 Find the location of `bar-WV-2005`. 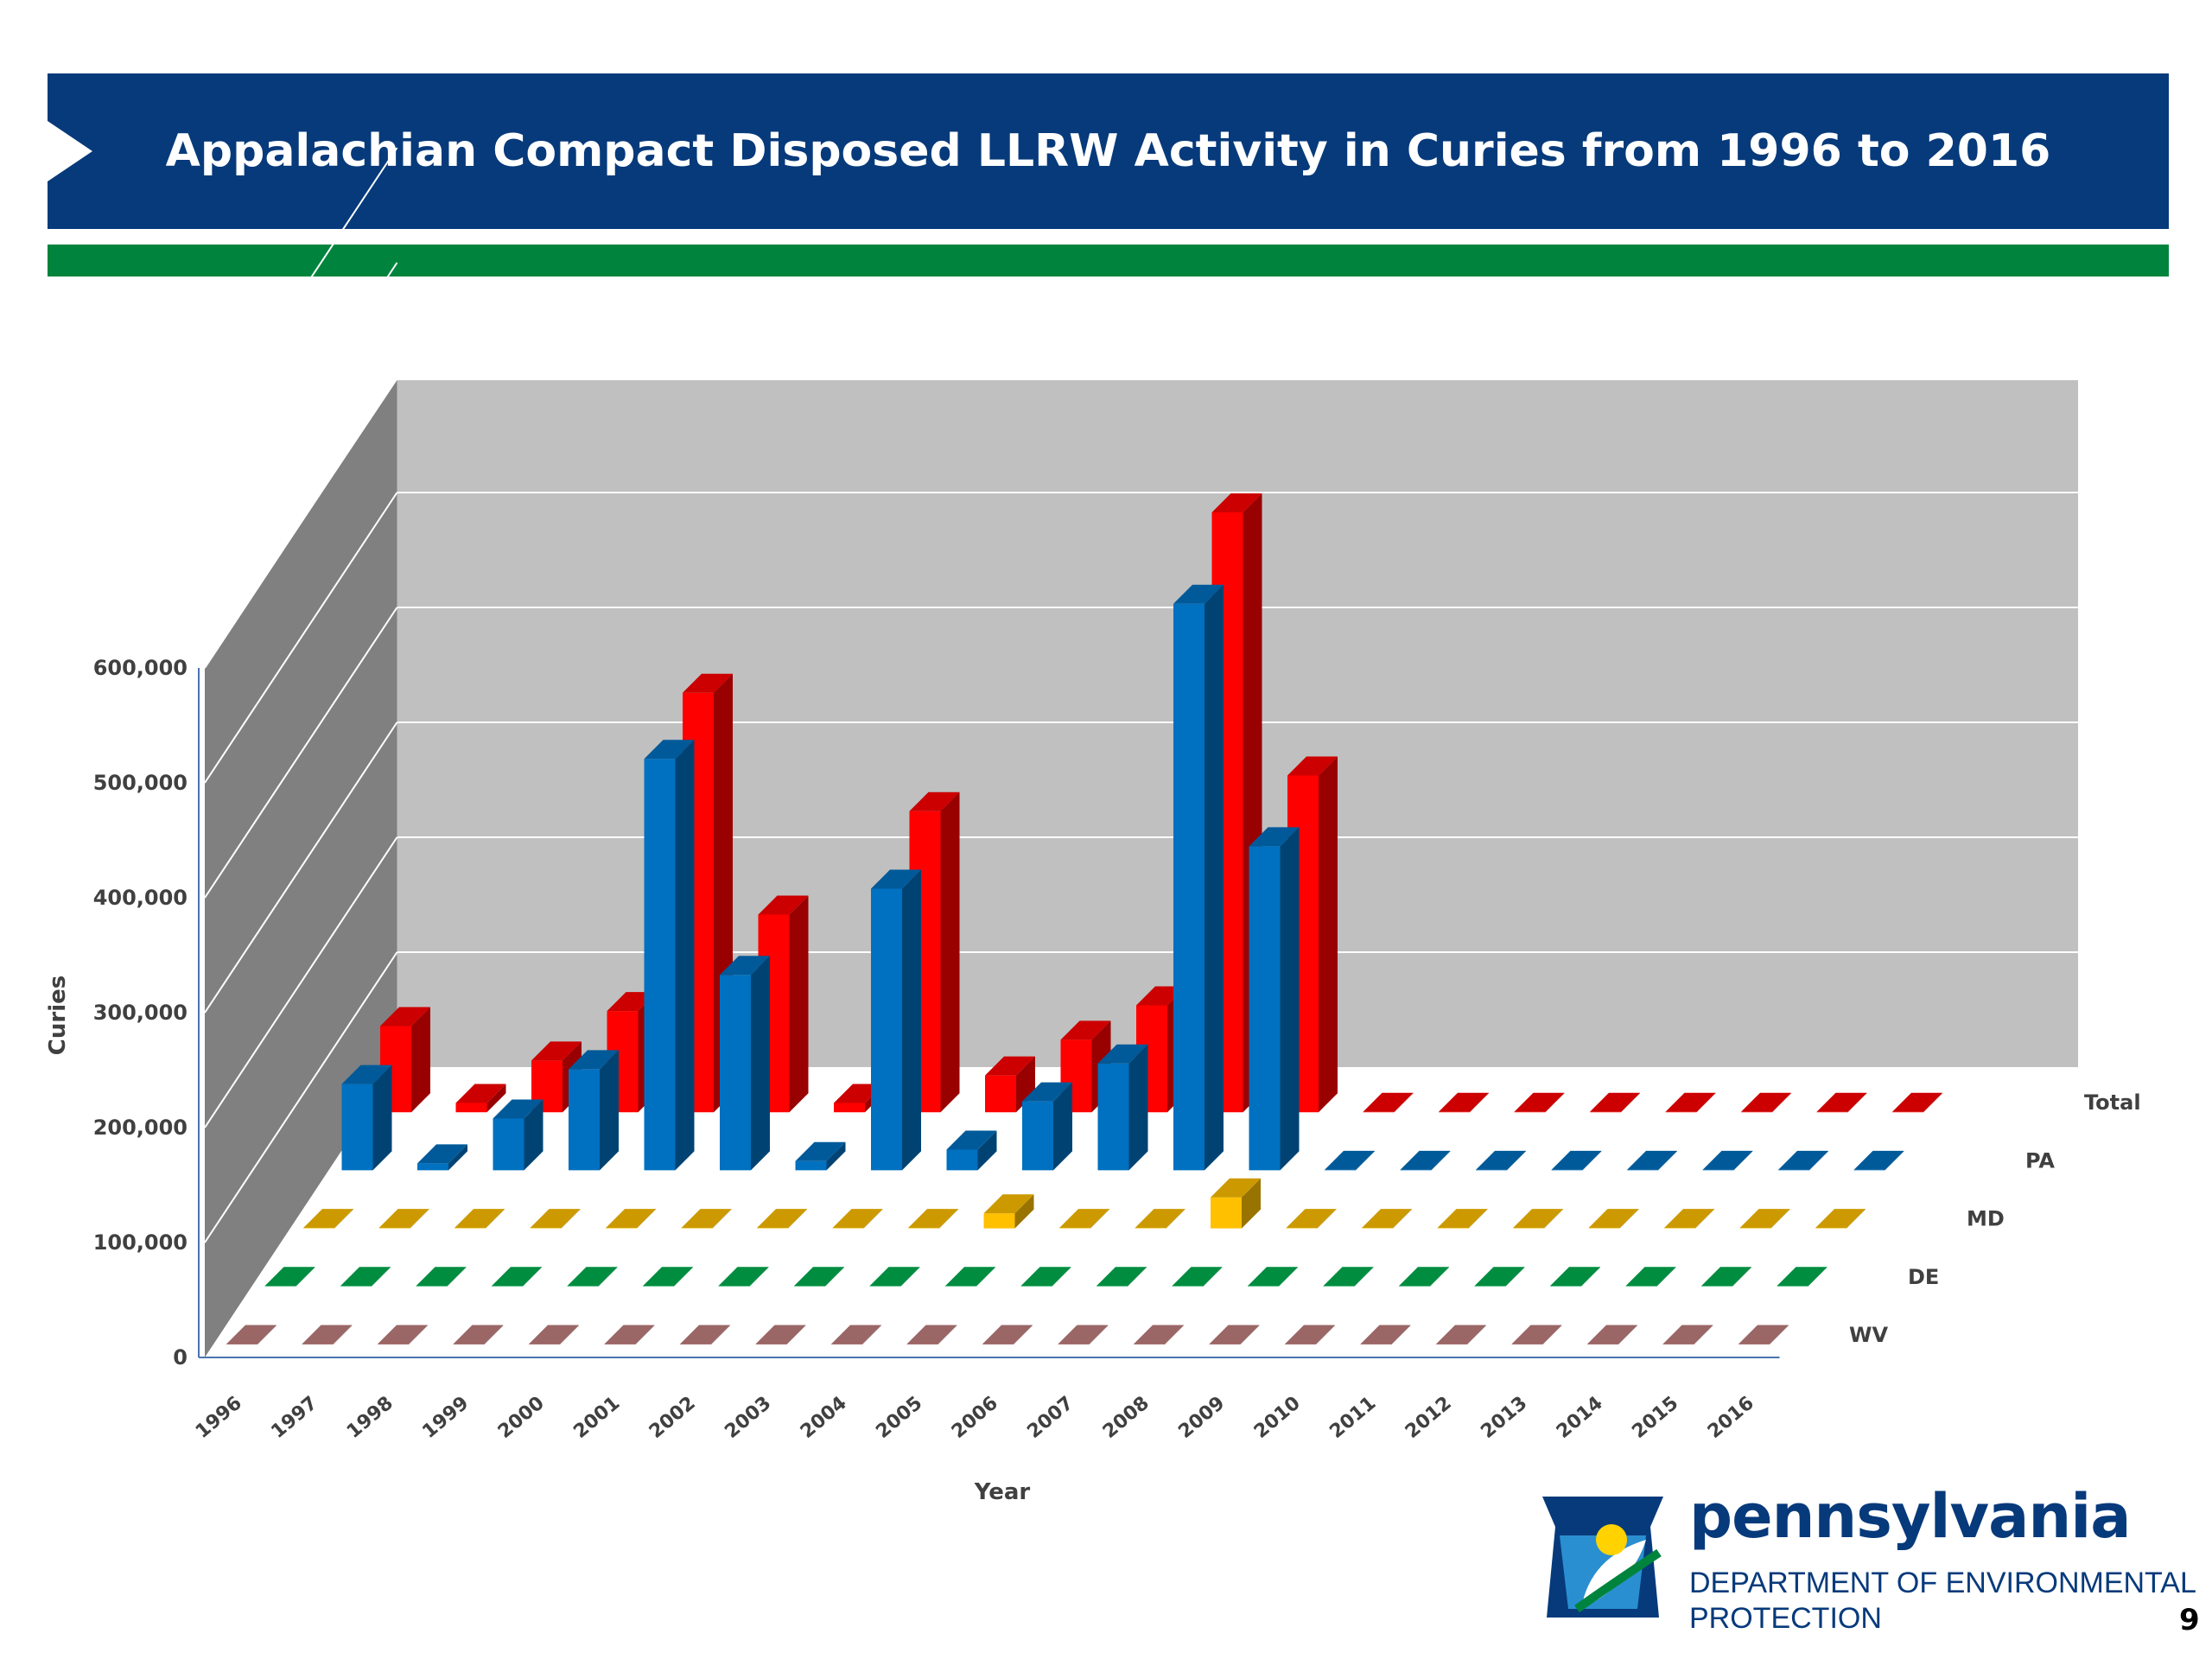

bar-WV-2005 is located at coordinates (932, 1335).